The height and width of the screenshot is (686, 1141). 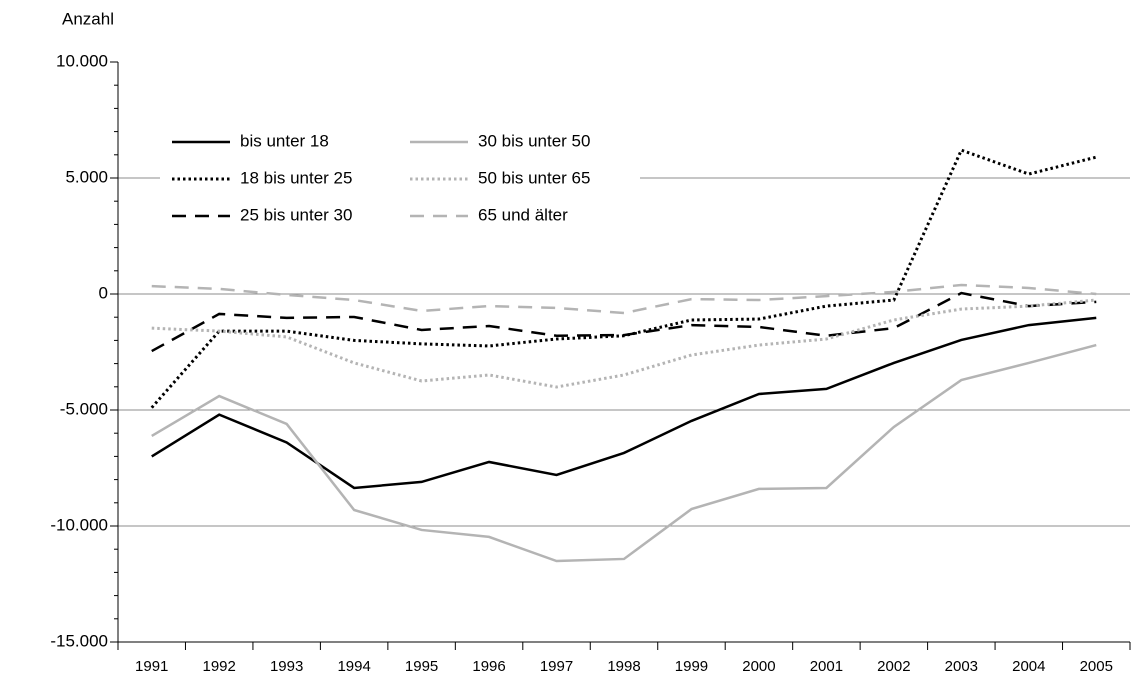 What do you see at coordinates (86, 176) in the screenshot?
I see `y-tick-label: 5.000` at bounding box center [86, 176].